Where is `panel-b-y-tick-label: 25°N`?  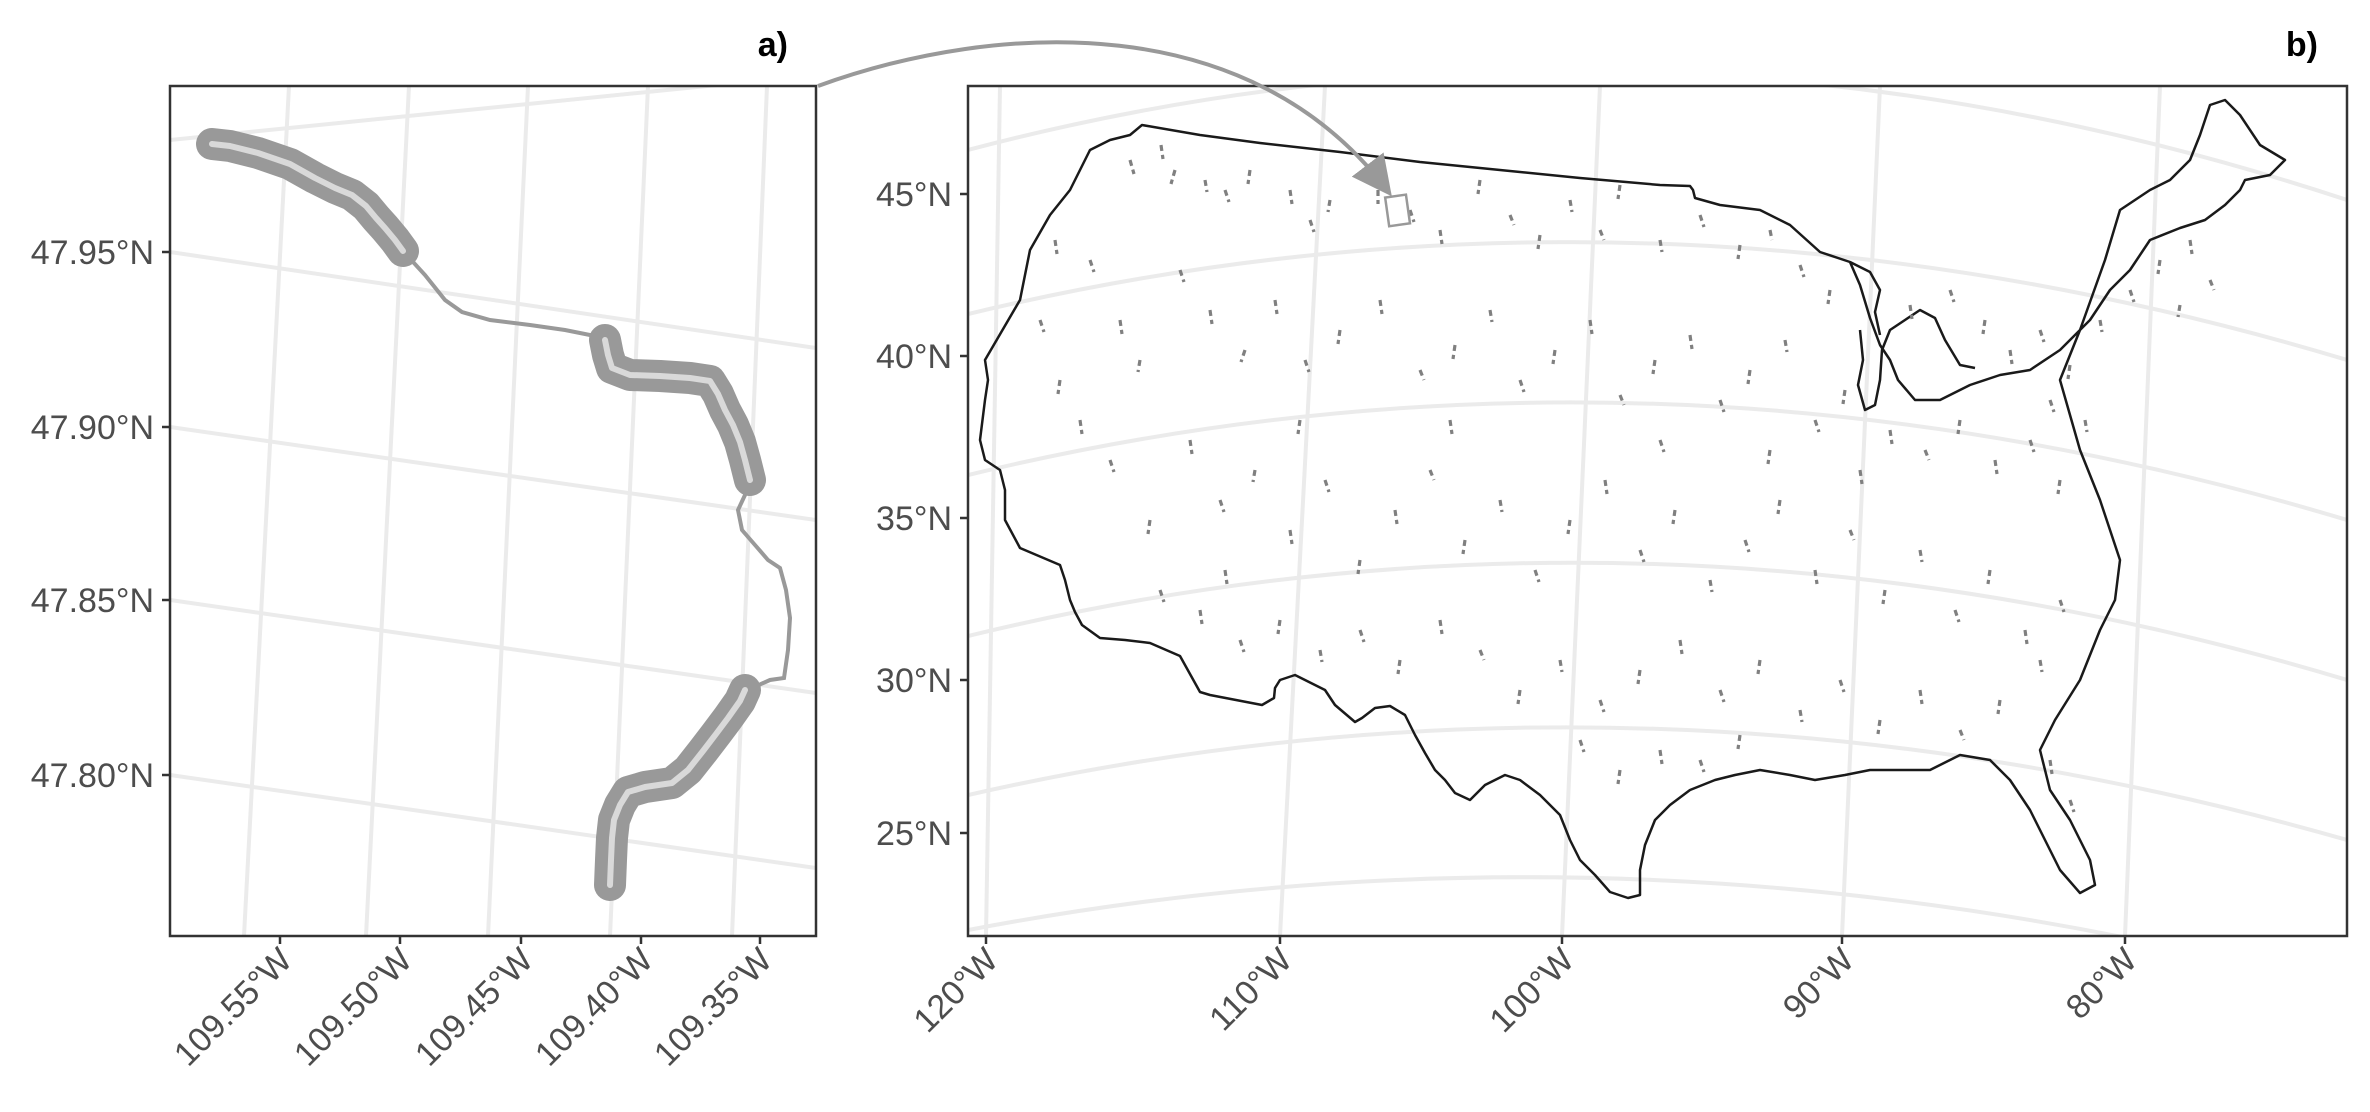 panel-b-y-tick-label: 25°N is located at coordinates (914, 834).